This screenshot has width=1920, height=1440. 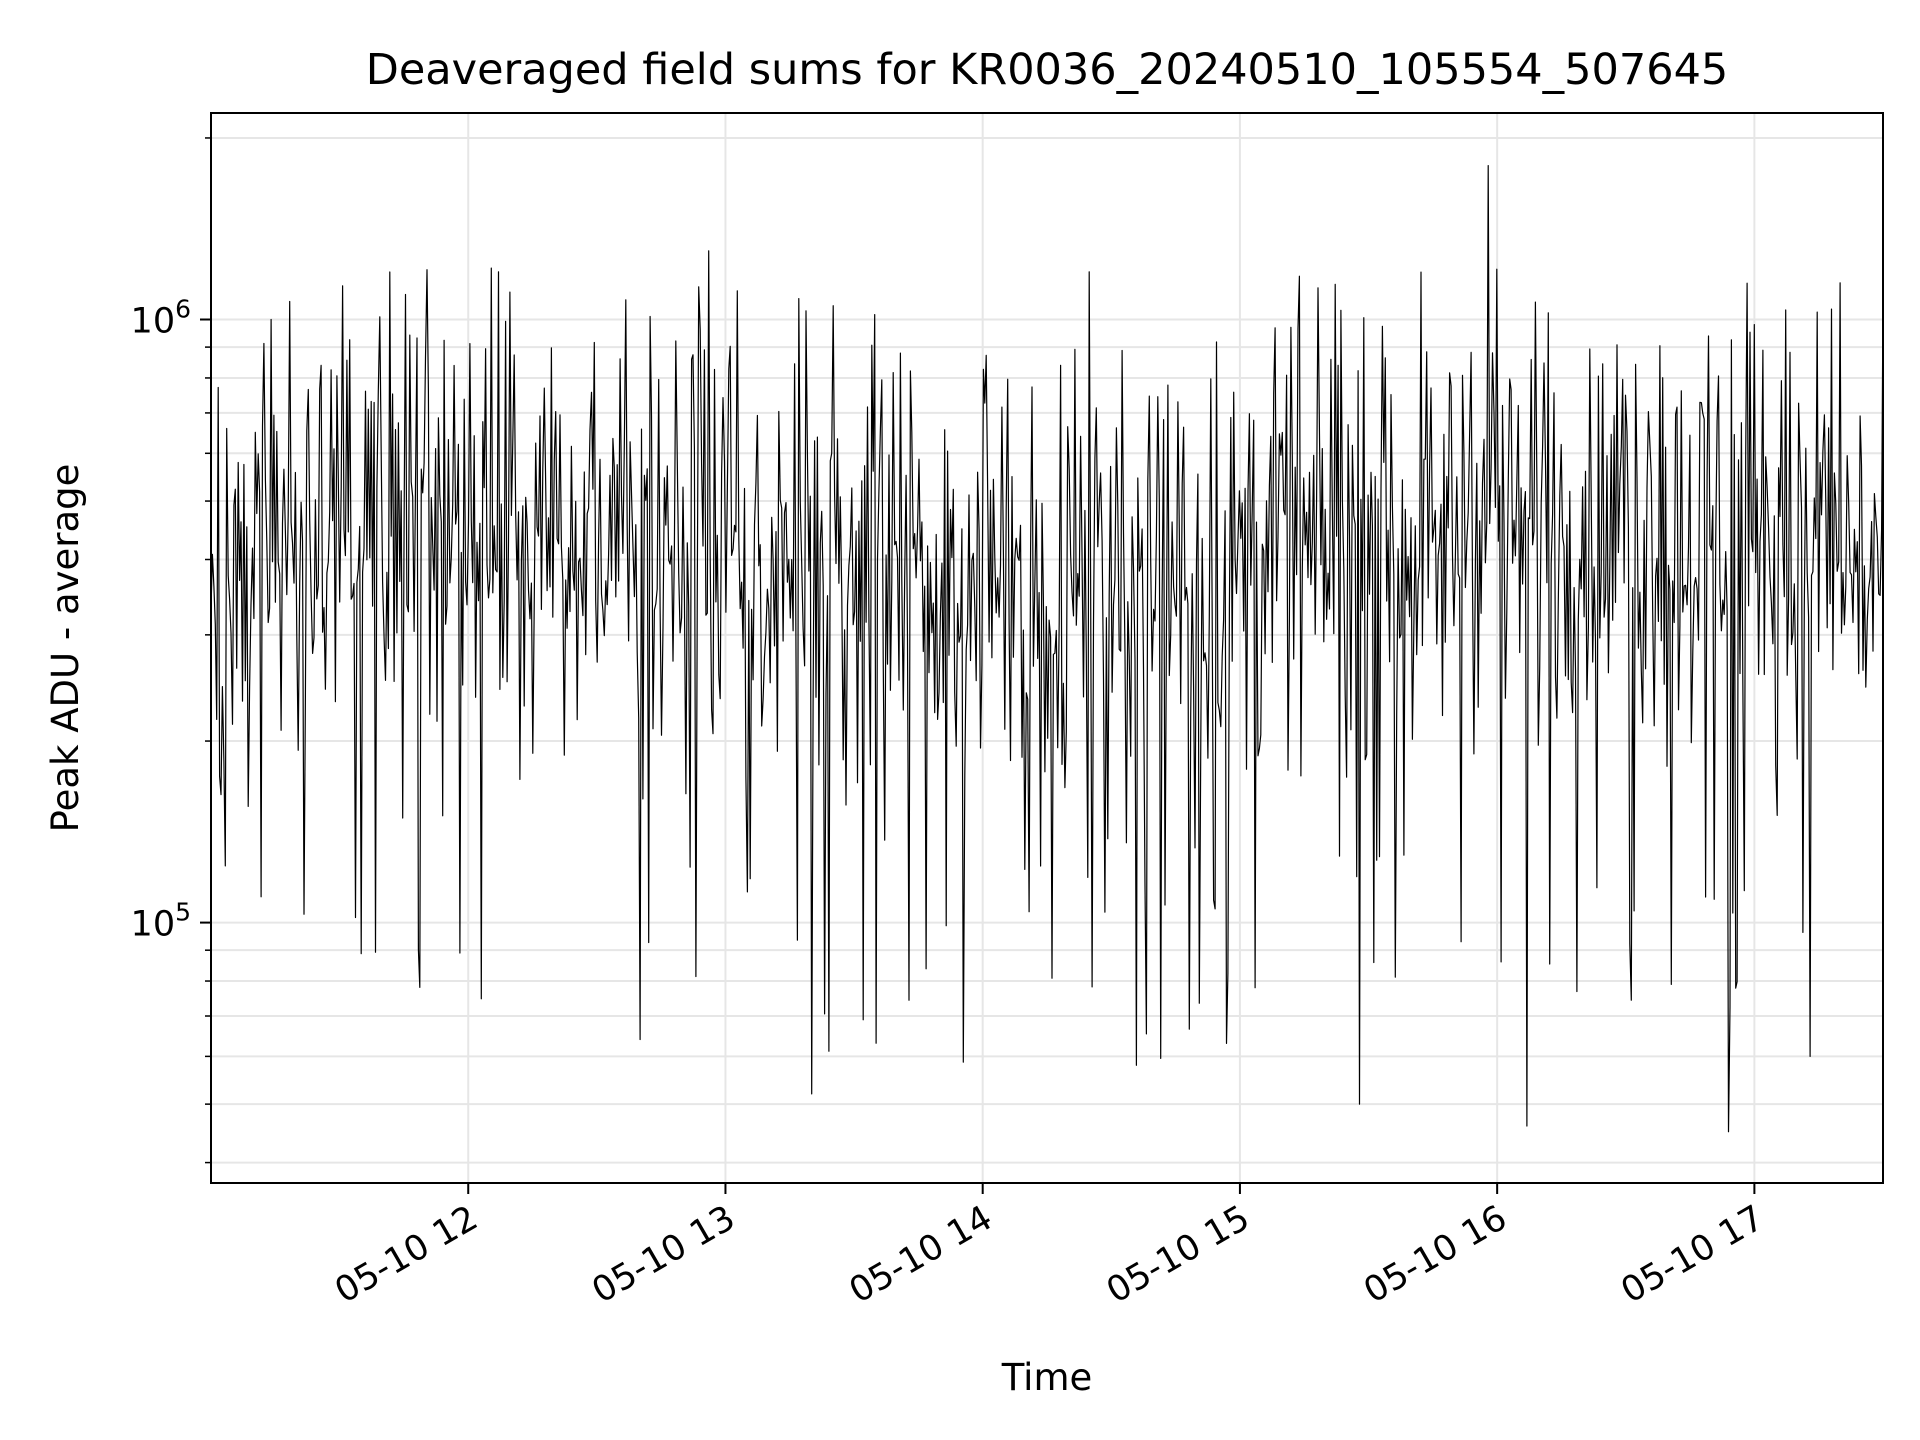 I want to click on y-tick-label: 10⁶, so click(x=161, y=318).